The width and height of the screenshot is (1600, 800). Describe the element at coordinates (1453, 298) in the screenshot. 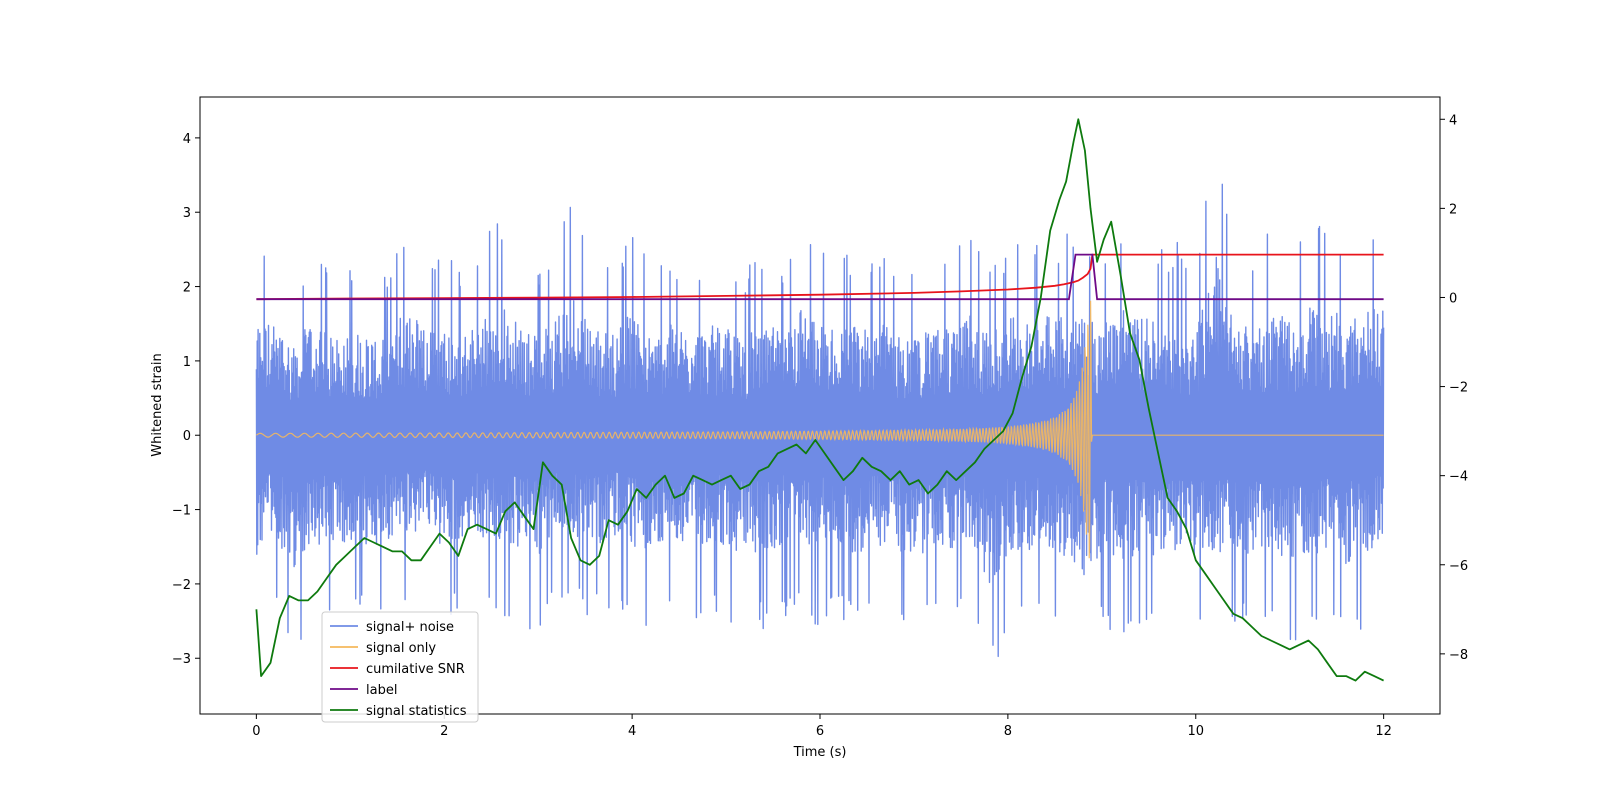

I see `y2-tick-label: 0` at that location.